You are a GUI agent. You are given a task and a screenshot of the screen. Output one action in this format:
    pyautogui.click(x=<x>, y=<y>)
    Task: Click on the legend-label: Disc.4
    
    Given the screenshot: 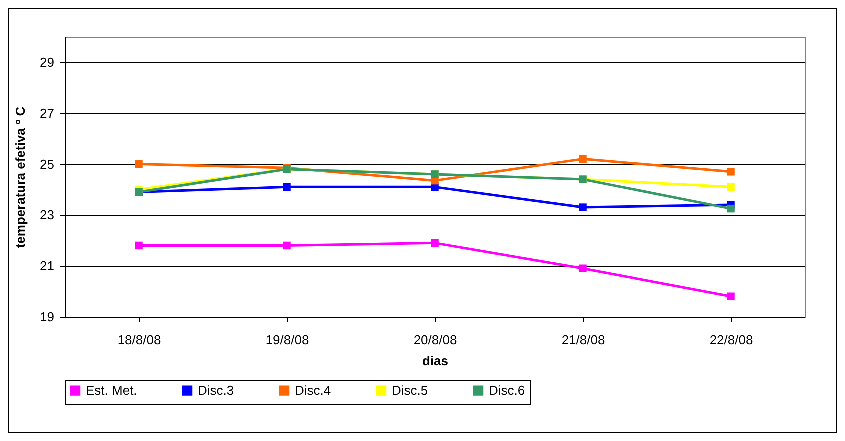 What is the action you would take?
    pyautogui.click(x=313, y=390)
    